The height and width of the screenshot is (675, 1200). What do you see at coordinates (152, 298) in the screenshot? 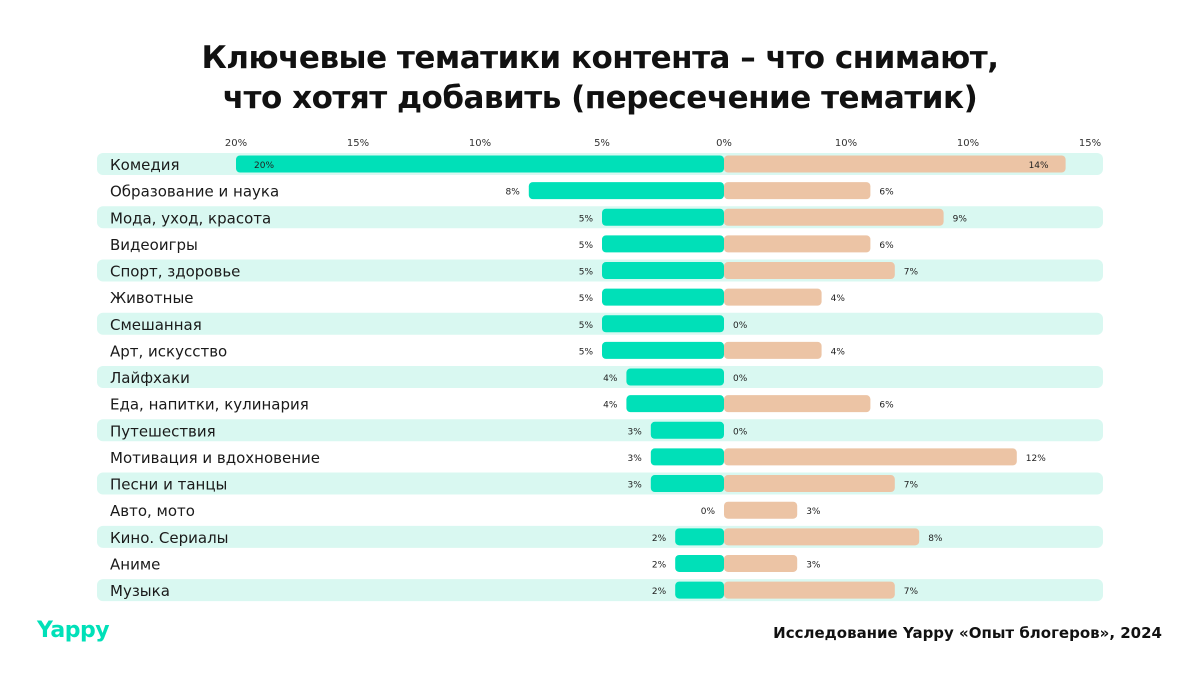
I see `category-label: Животные` at bounding box center [152, 298].